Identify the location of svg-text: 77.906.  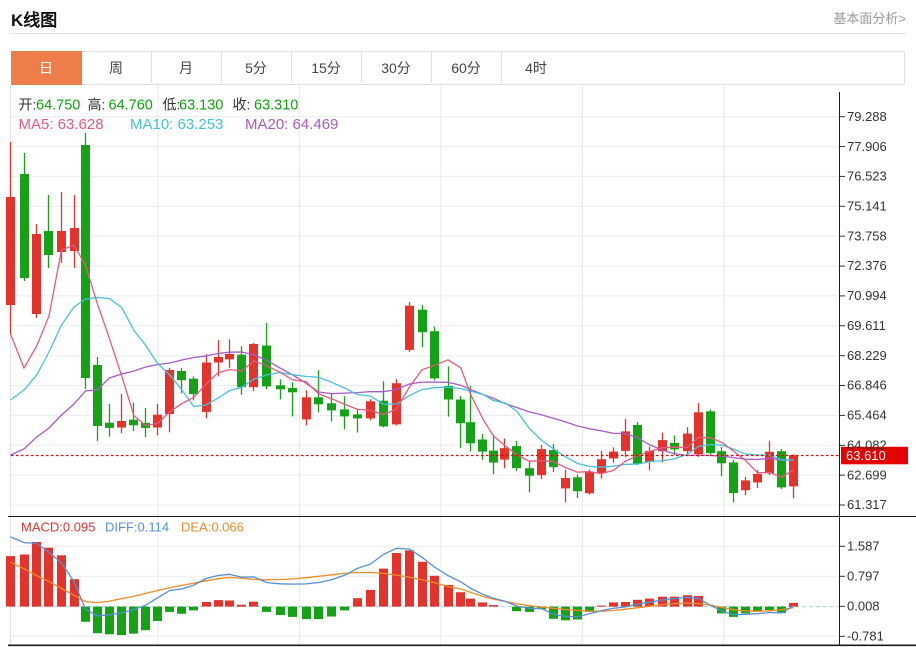
(867, 146).